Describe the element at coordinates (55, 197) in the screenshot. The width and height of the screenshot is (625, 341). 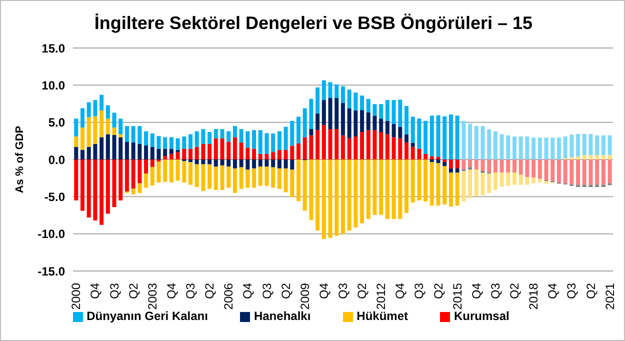
I see `y-tick-label: -5.0` at that location.